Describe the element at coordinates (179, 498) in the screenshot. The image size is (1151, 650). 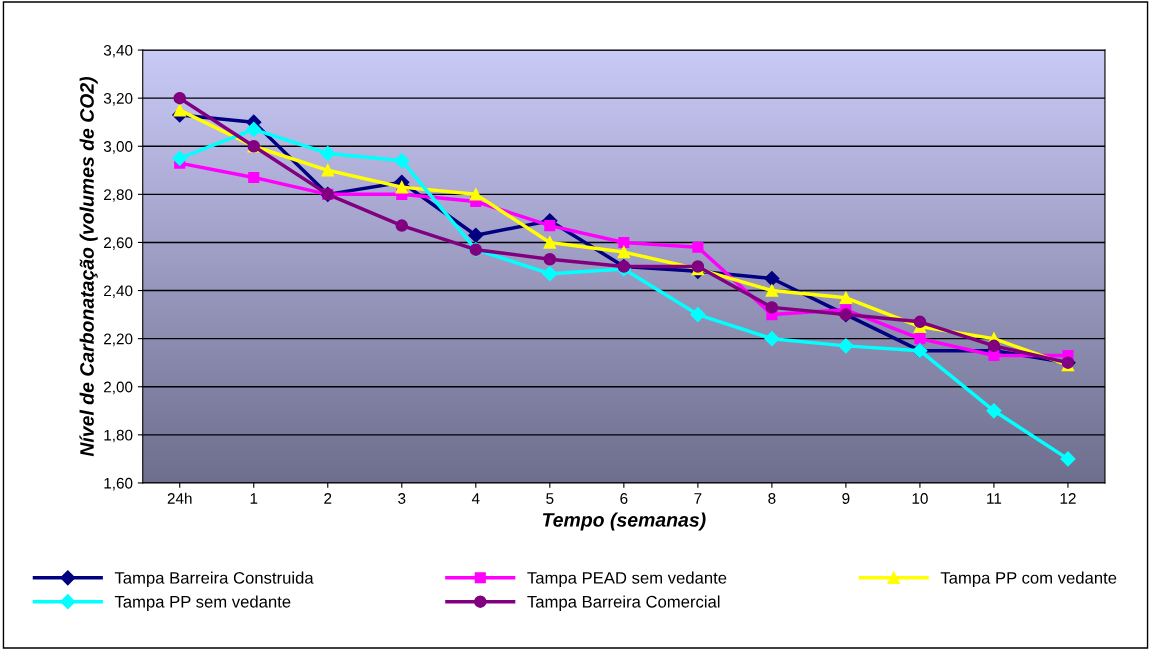
I see `x-tick-label: 24h` at that location.